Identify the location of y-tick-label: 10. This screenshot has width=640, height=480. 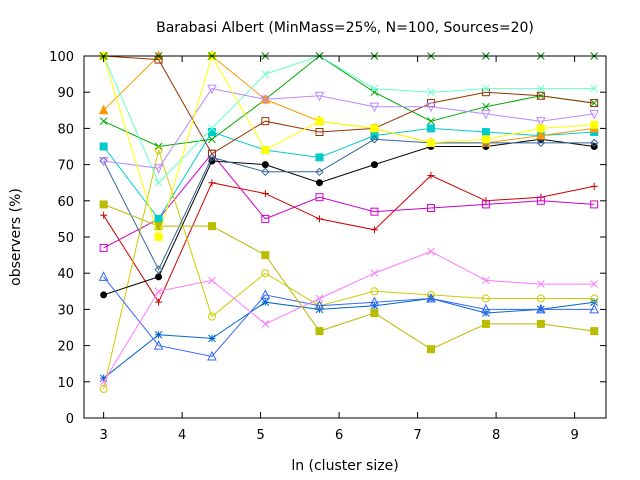
(65, 383).